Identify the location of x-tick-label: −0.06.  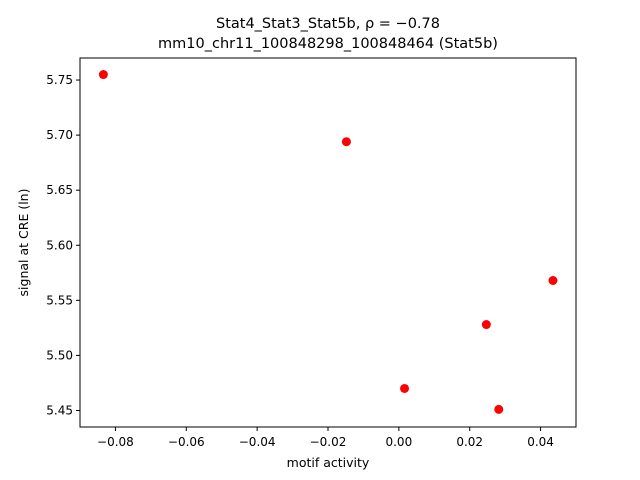
(186, 442).